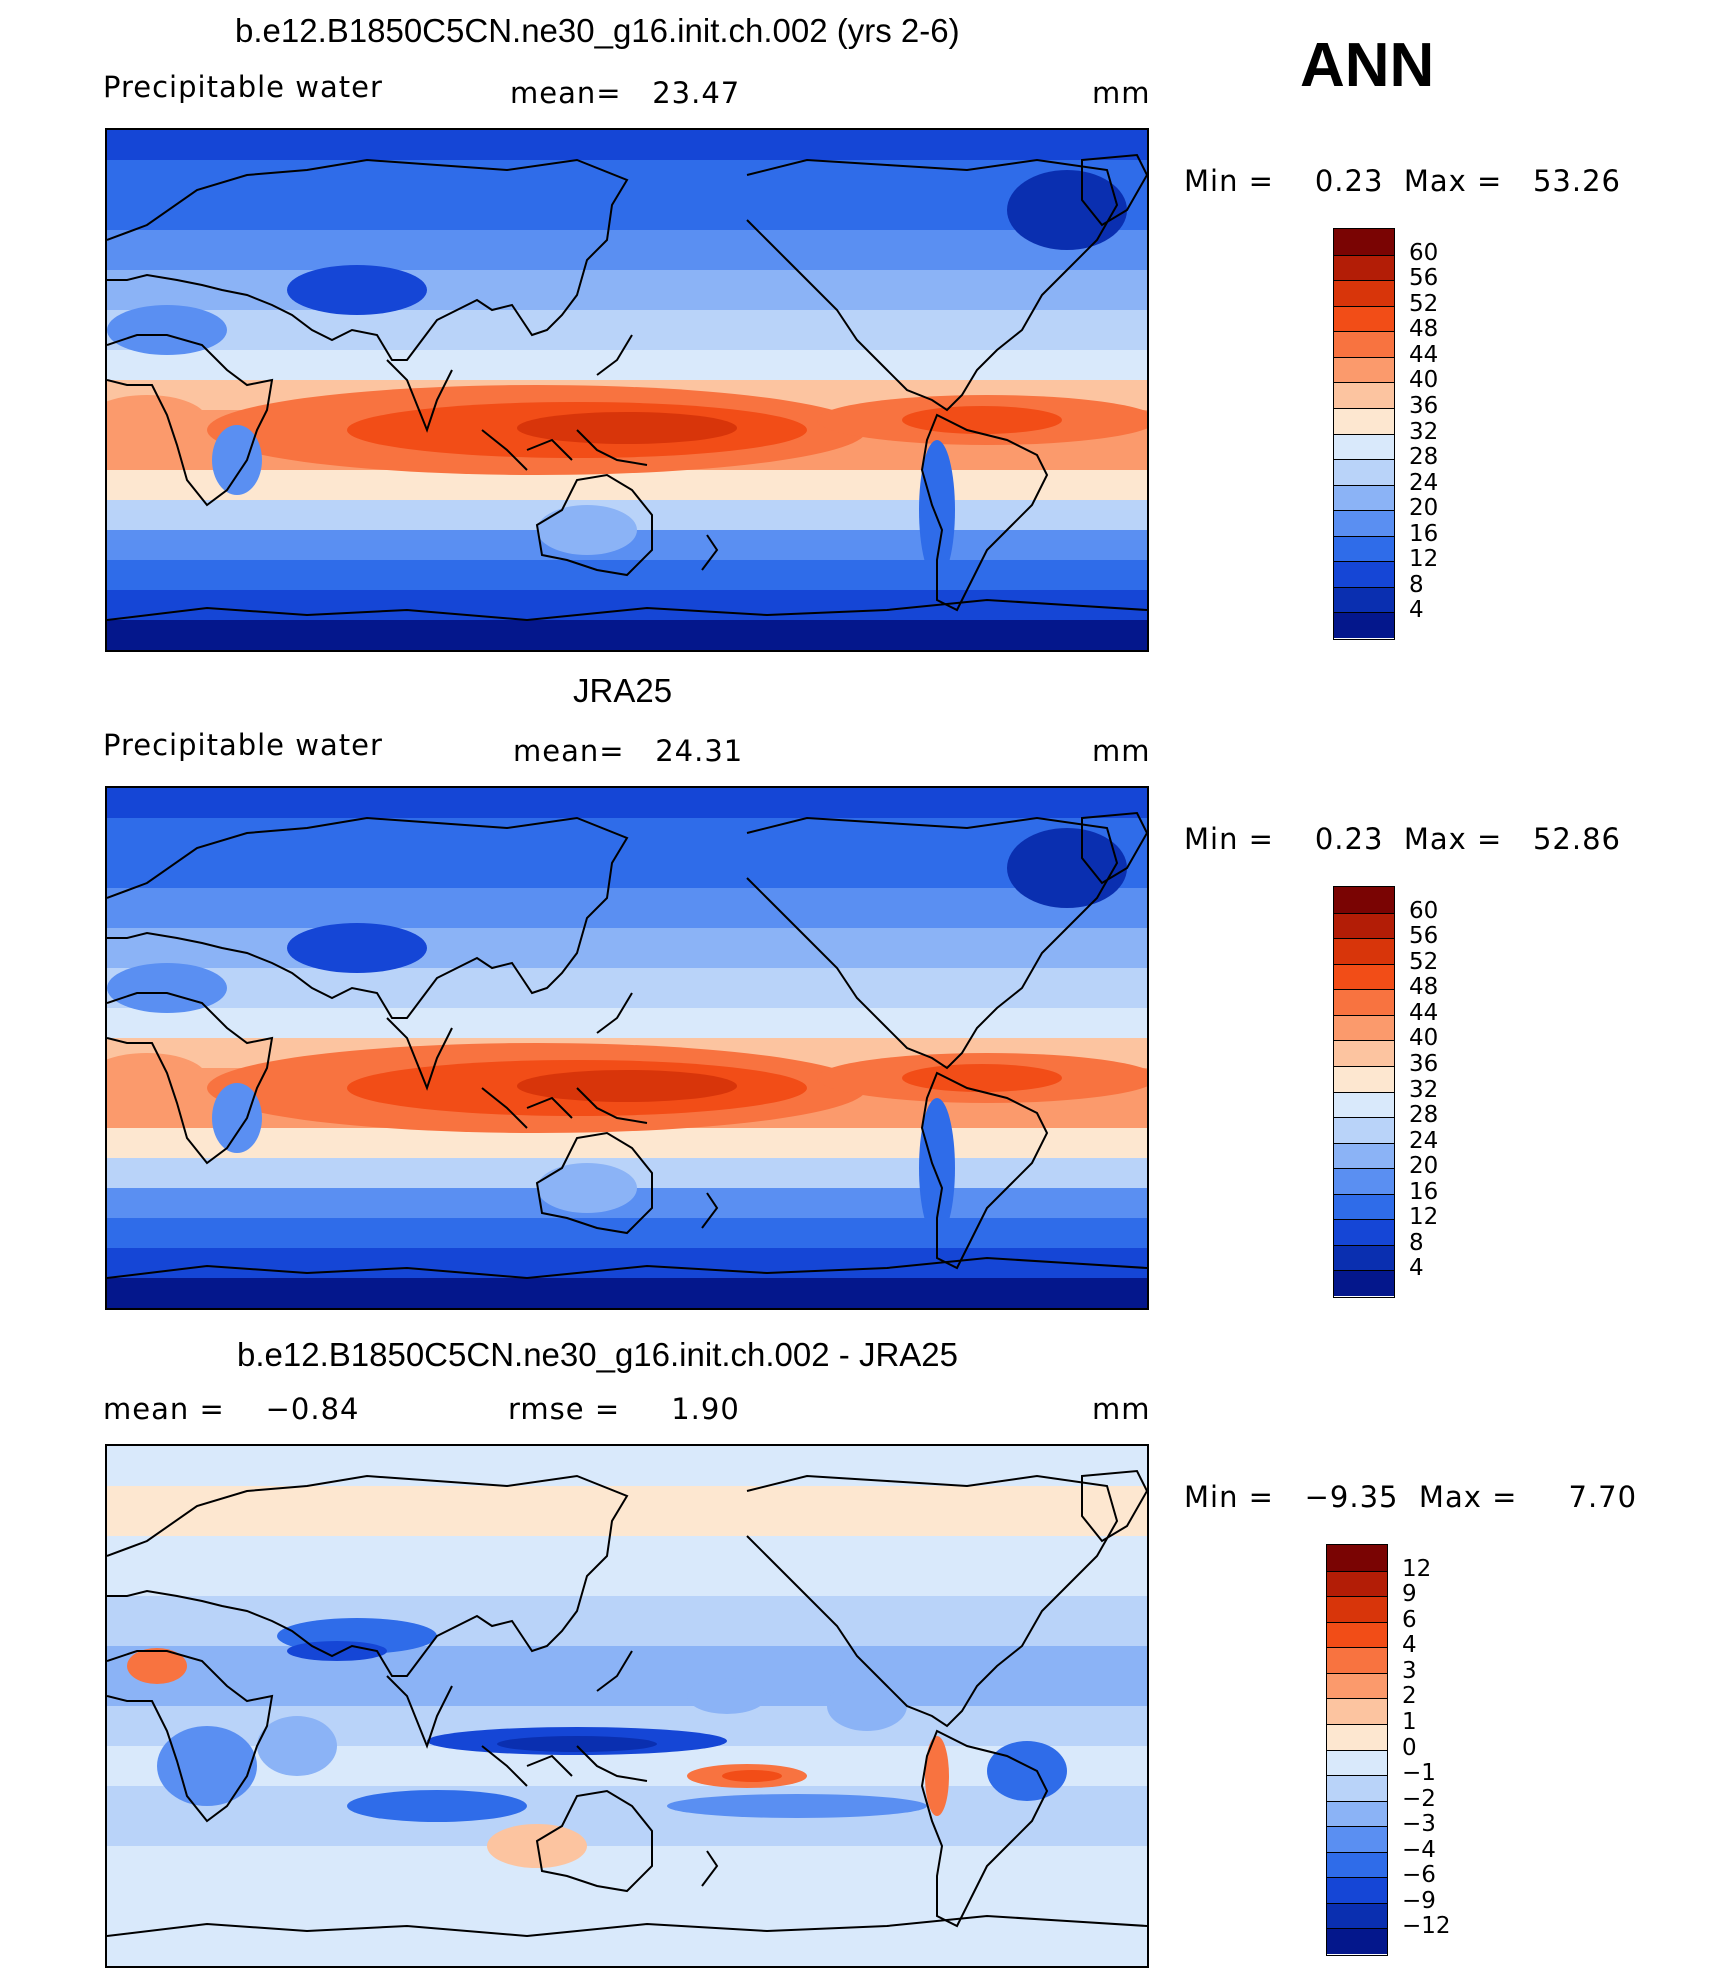 The image size is (1710, 1986). What do you see at coordinates (1423, 508) in the screenshot?
I see `colorbar-tick-label: 20` at bounding box center [1423, 508].